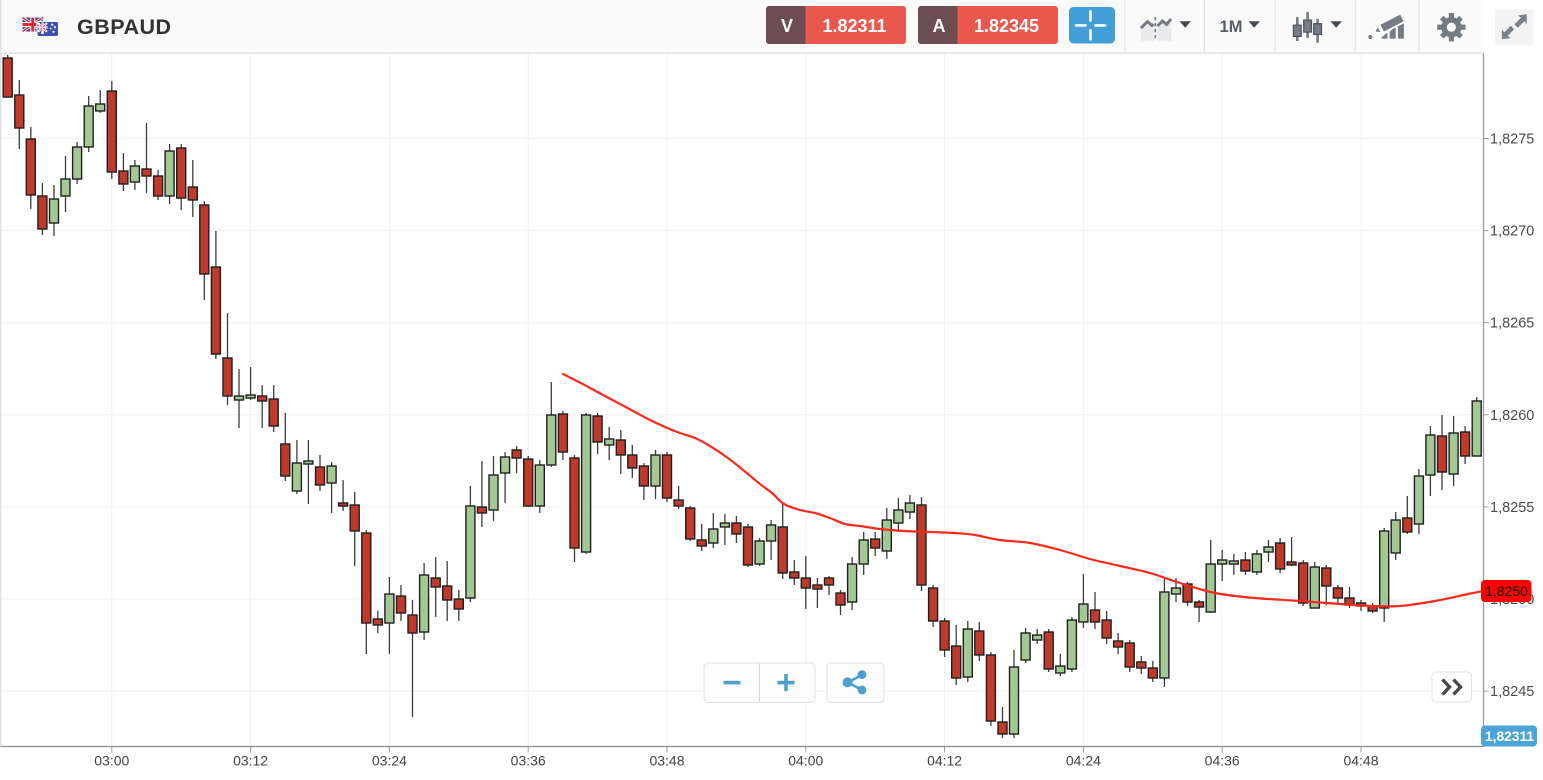 This screenshot has width=1543, height=780. Describe the element at coordinates (805, 761) in the screenshot. I see `svg-text: 04:00` at that location.